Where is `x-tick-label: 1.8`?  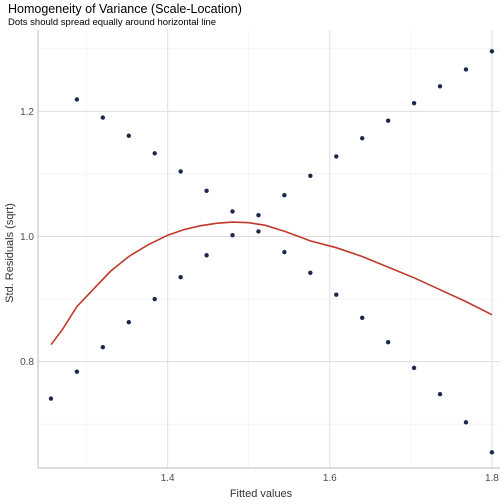
x-tick-label: 1.8 is located at coordinates (492, 478).